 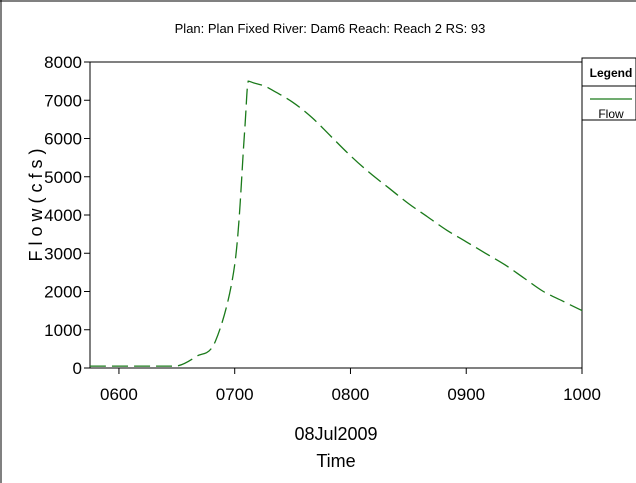 I want to click on y-tick-label: 6000, so click(x=63, y=139).